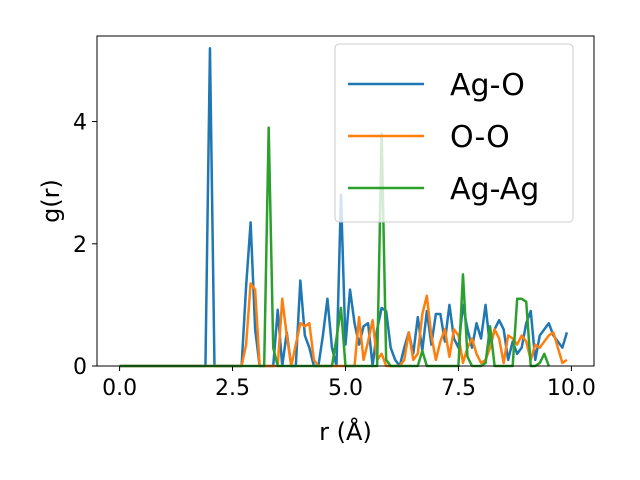 The height and width of the screenshot is (480, 640). I want to click on legend-box, so click(454, 133).